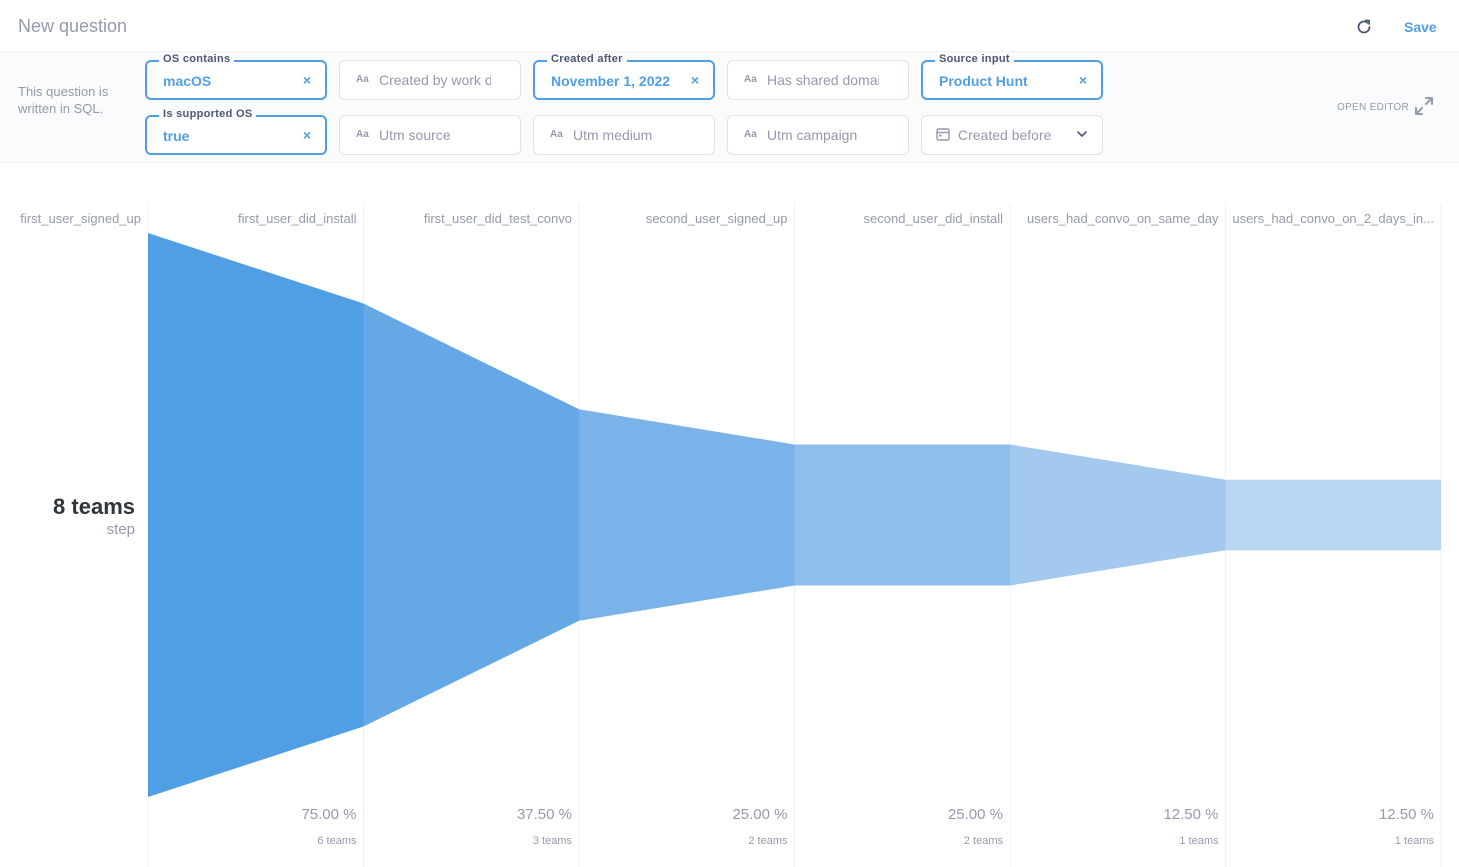  What do you see at coordinates (729, 26) in the screenshot?
I see `top-bar: New question Save` at bounding box center [729, 26].